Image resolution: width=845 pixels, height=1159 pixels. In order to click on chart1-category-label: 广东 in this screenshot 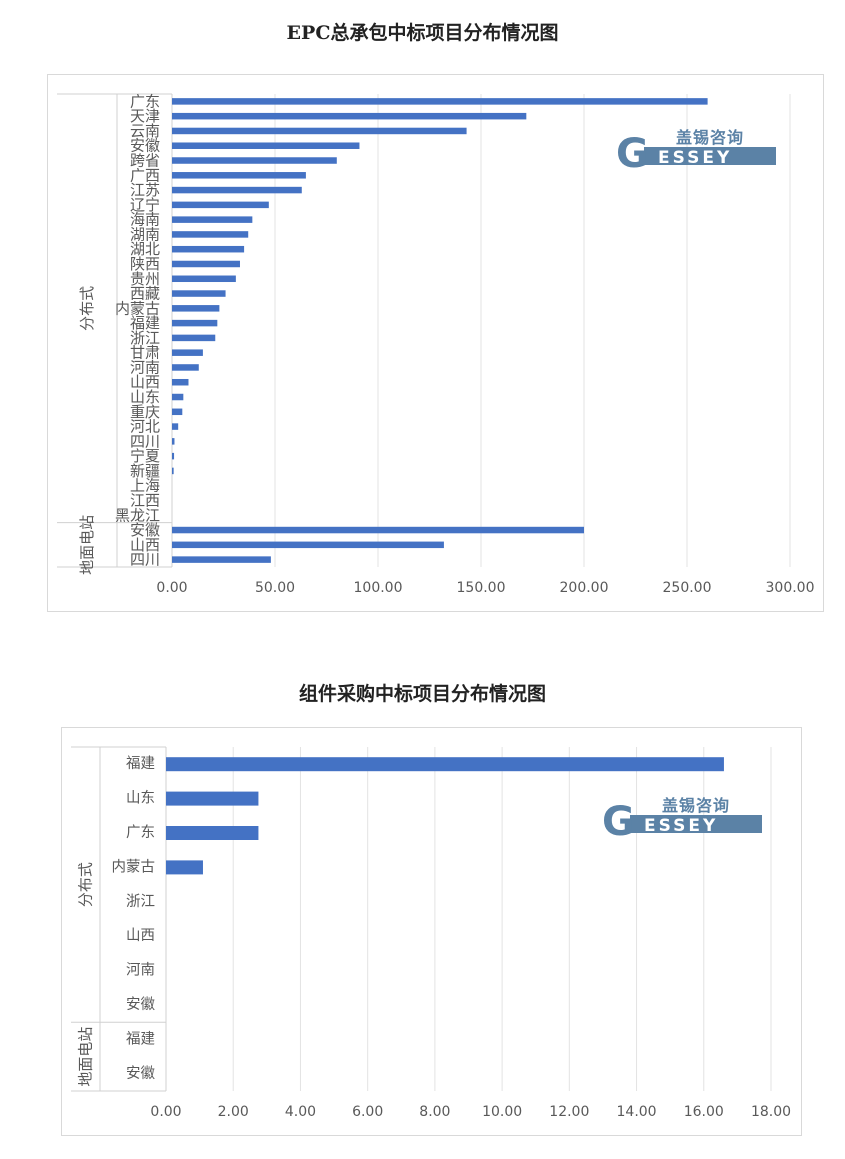, I will do `click(145, 101)`.